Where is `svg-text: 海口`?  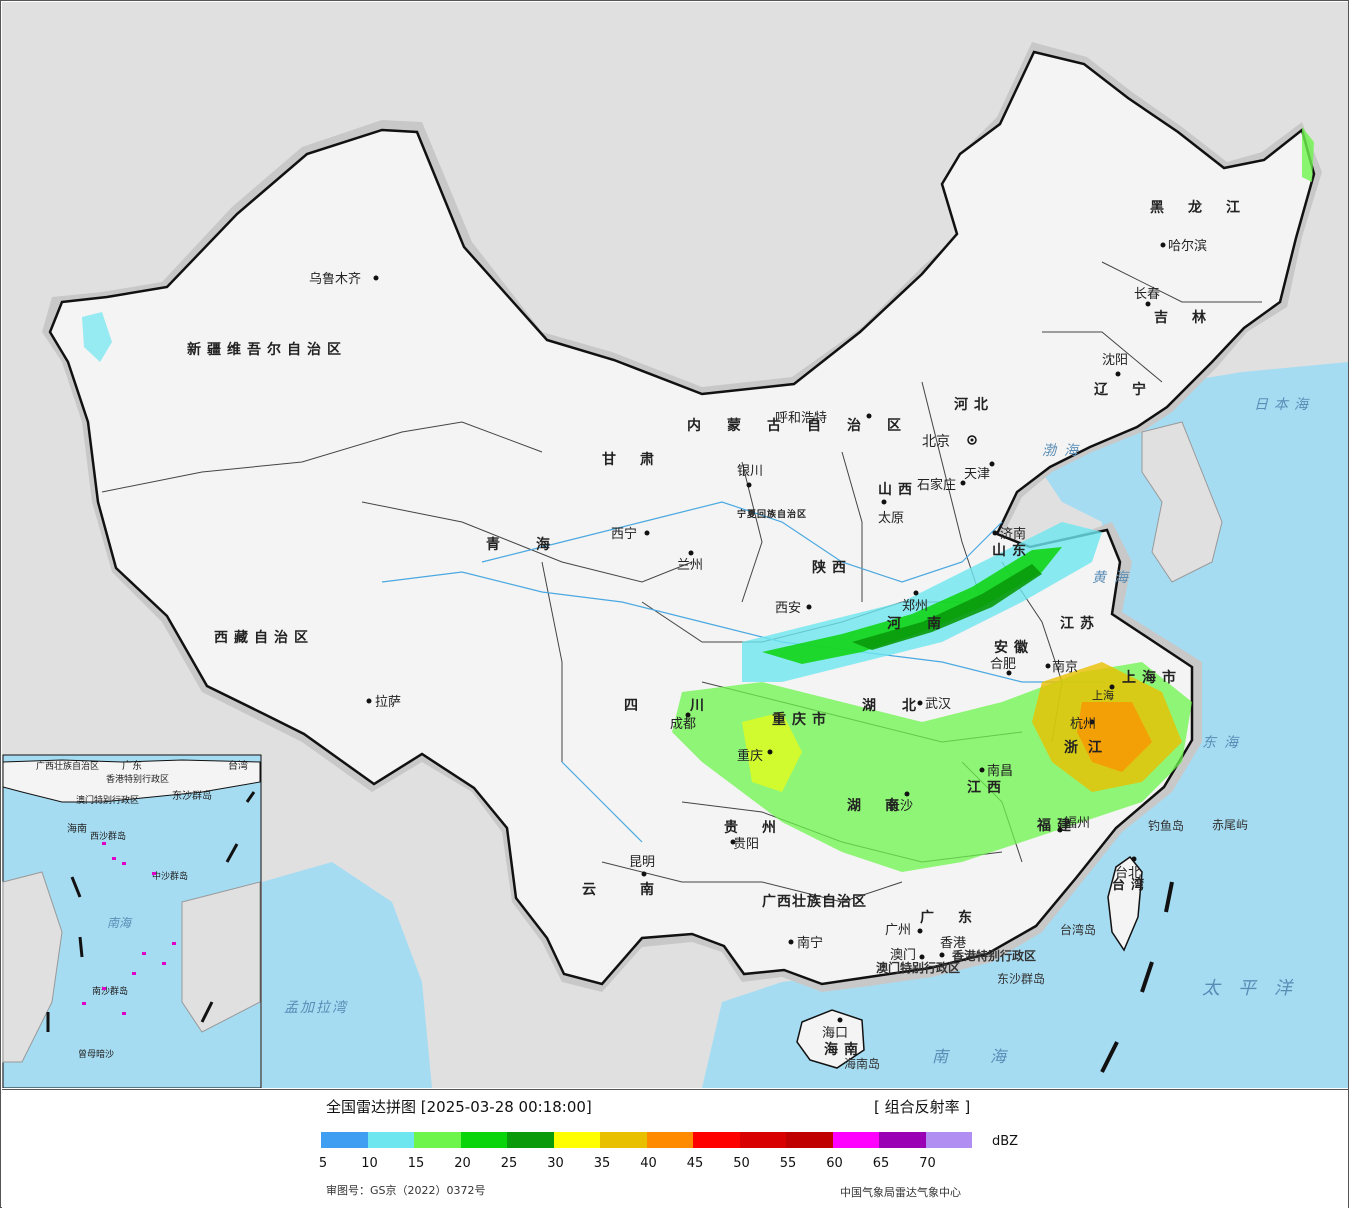 svg-text: 海口 is located at coordinates (835, 1033).